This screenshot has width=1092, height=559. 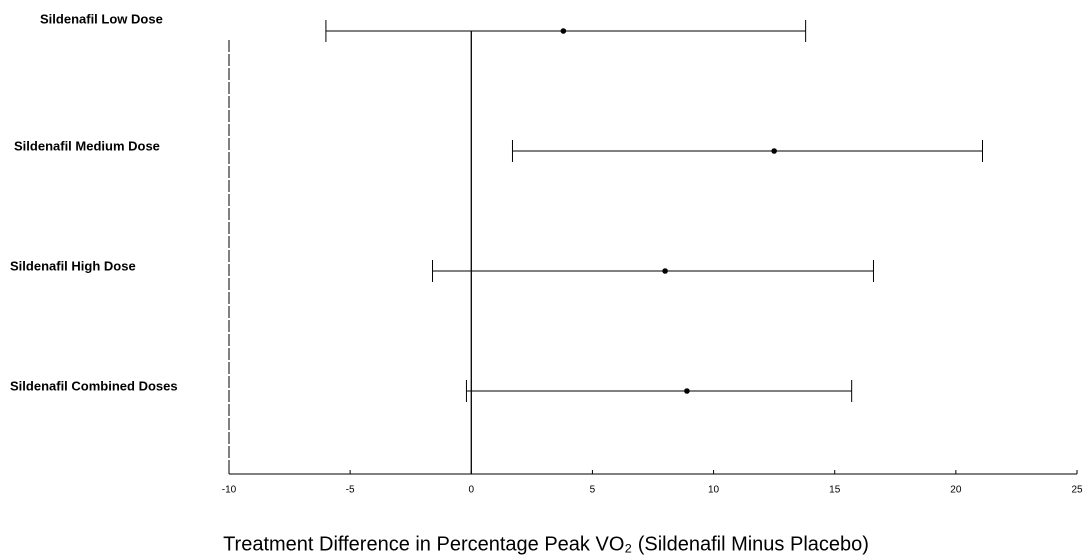 I want to click on x-tick-label: -10, so click(x=229, y=490).